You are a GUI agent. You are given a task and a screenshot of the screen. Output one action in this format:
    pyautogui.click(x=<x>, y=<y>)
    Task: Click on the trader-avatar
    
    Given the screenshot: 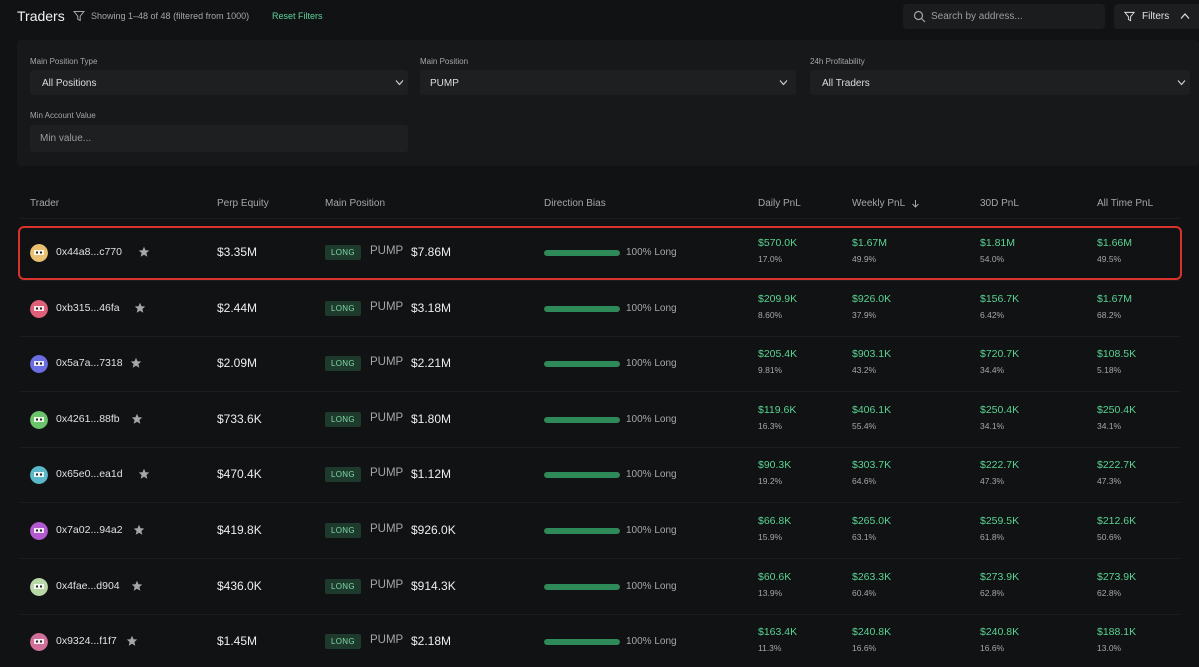 What is the action you would take?
    pyautogui.click(x=39, y=642)
    